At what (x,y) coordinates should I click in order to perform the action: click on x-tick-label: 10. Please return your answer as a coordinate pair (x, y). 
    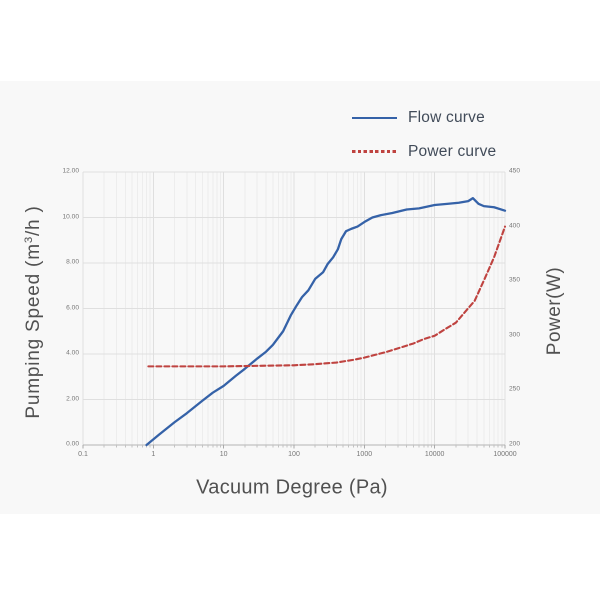
    Looking at the image, I should click on (223, 454).